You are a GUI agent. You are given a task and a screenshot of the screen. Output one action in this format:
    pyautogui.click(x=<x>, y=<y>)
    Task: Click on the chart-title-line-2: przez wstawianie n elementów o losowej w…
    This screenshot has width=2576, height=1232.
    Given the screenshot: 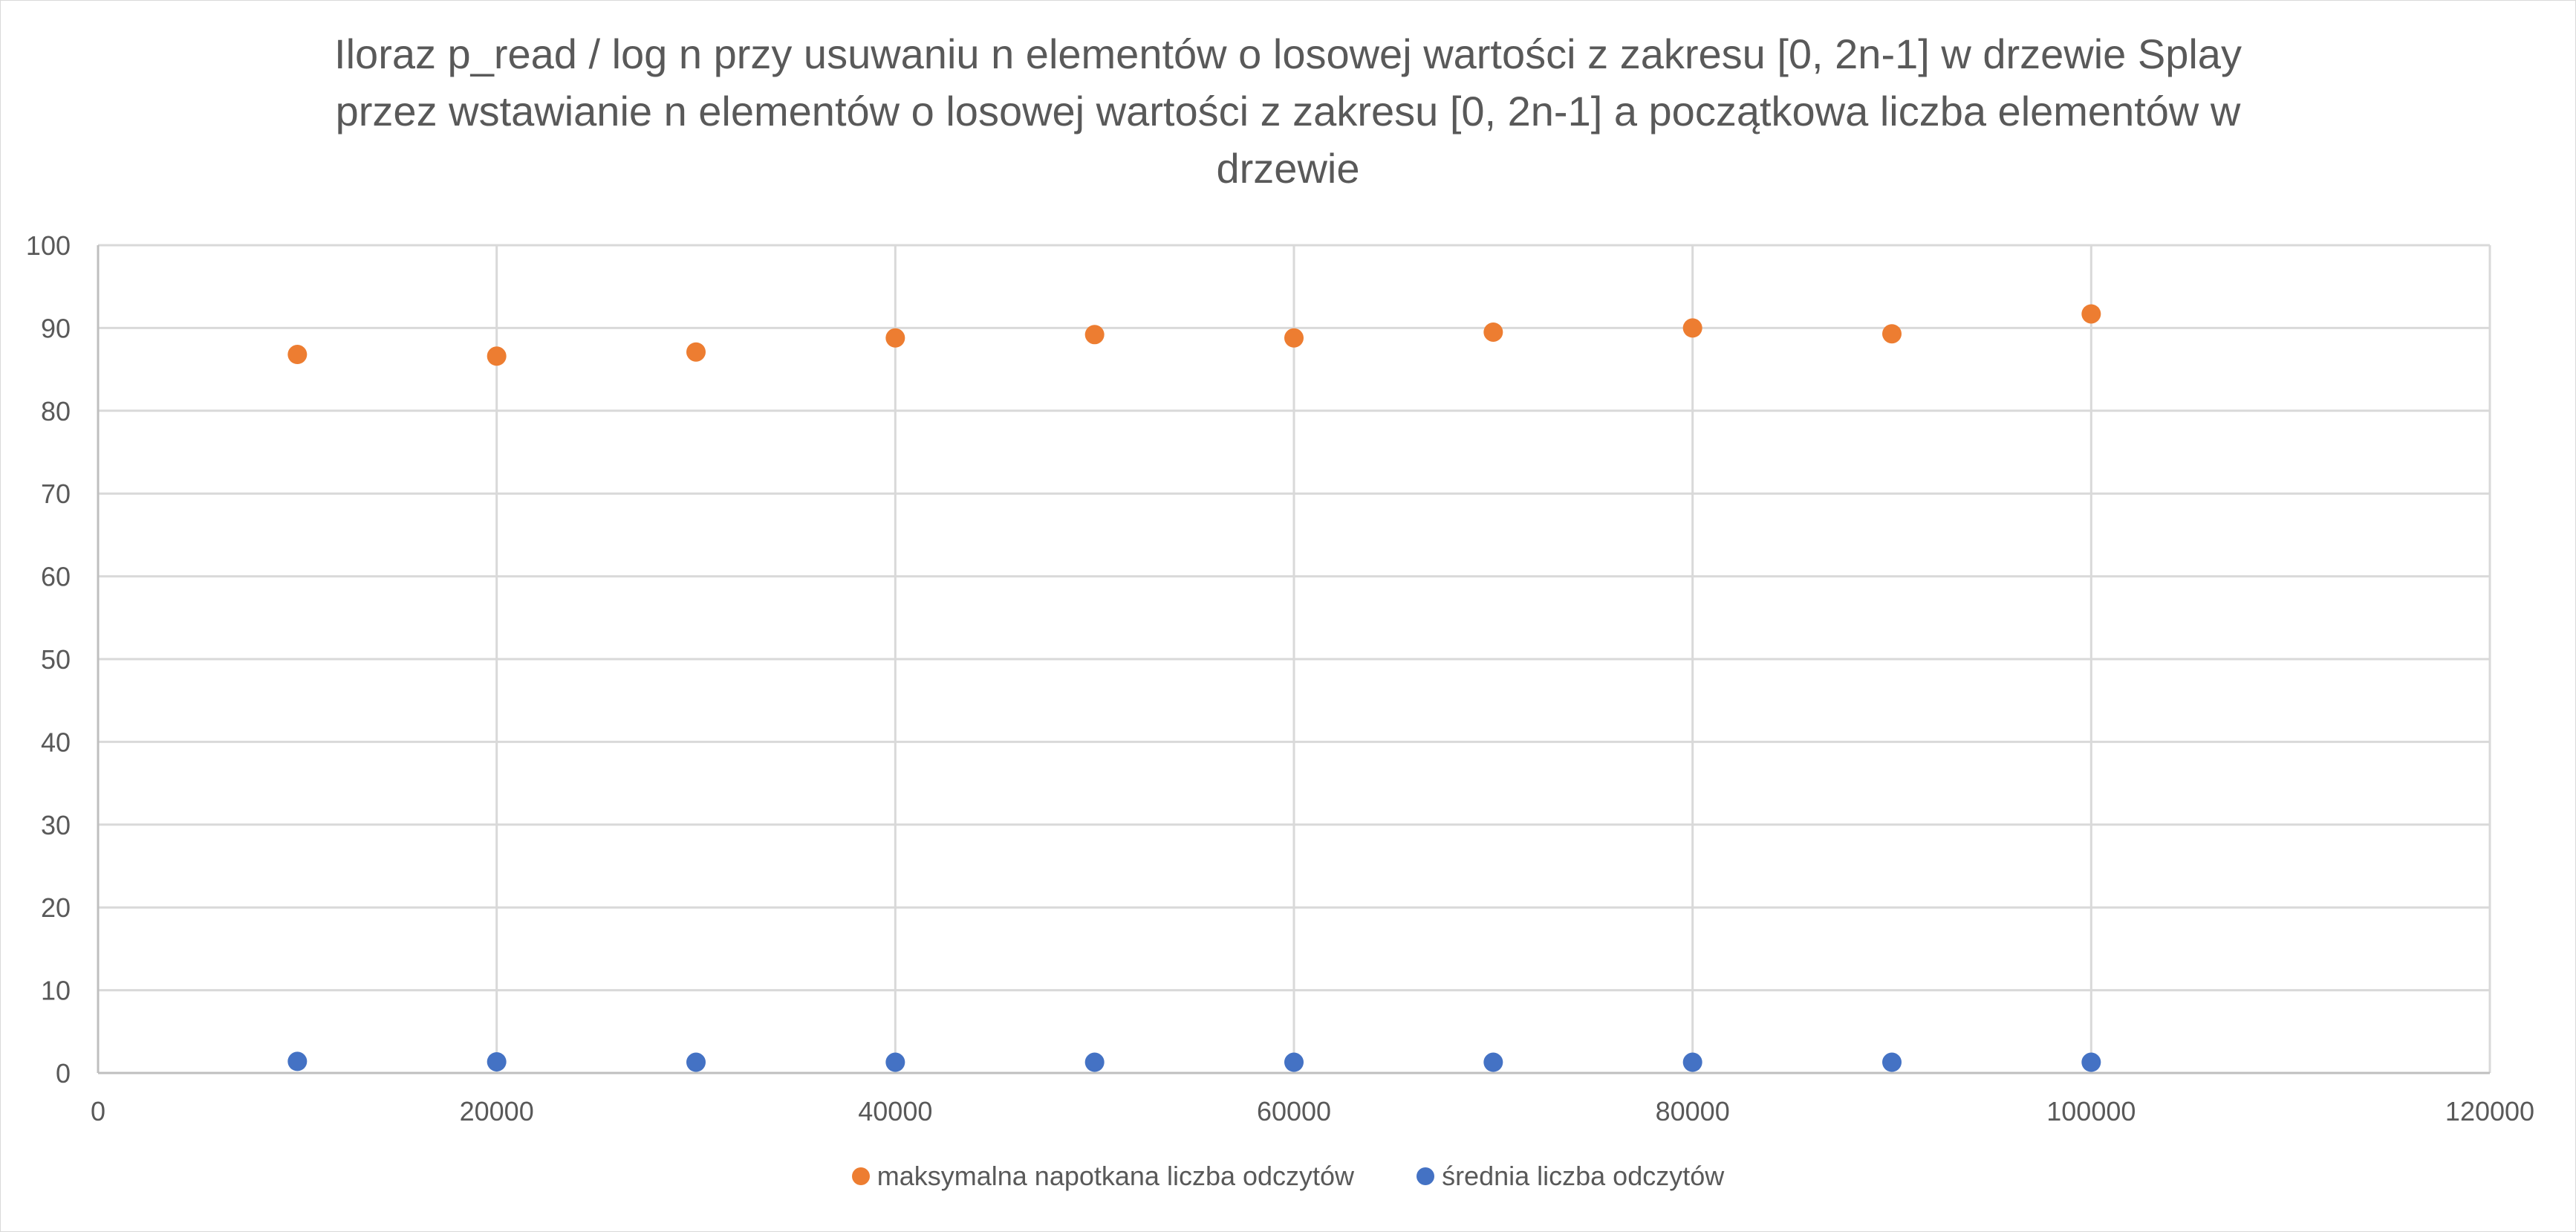 What is the action you would take?
    pyautogui.click(x=1288, y=111)
    